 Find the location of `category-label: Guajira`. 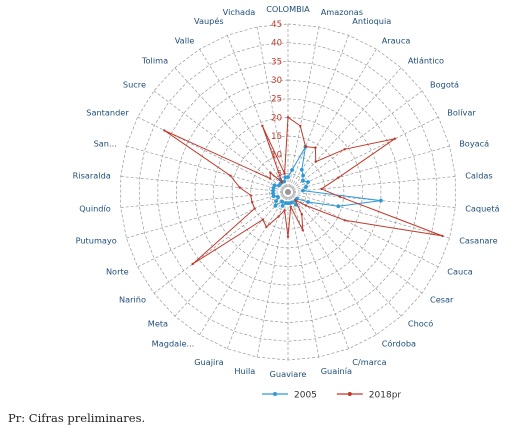

category-label: Guajira is located at coordinates (208, 362).